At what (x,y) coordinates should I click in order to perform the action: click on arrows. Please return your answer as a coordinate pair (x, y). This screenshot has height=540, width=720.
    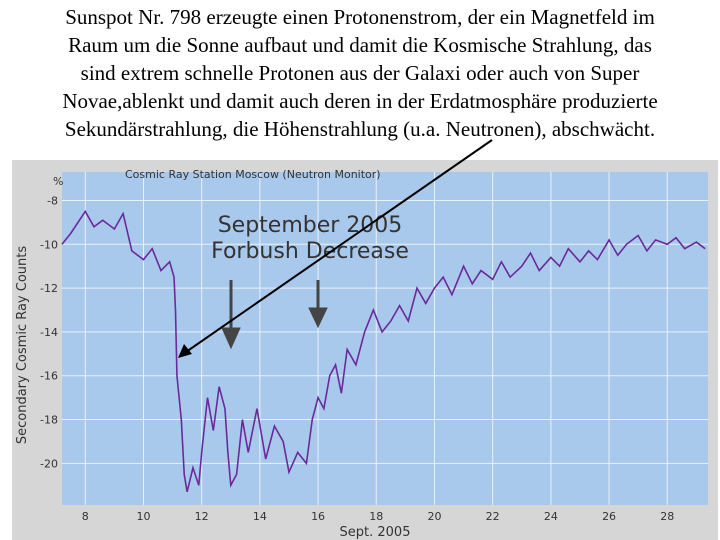
    Looking at the image, I should click on (274, 315).